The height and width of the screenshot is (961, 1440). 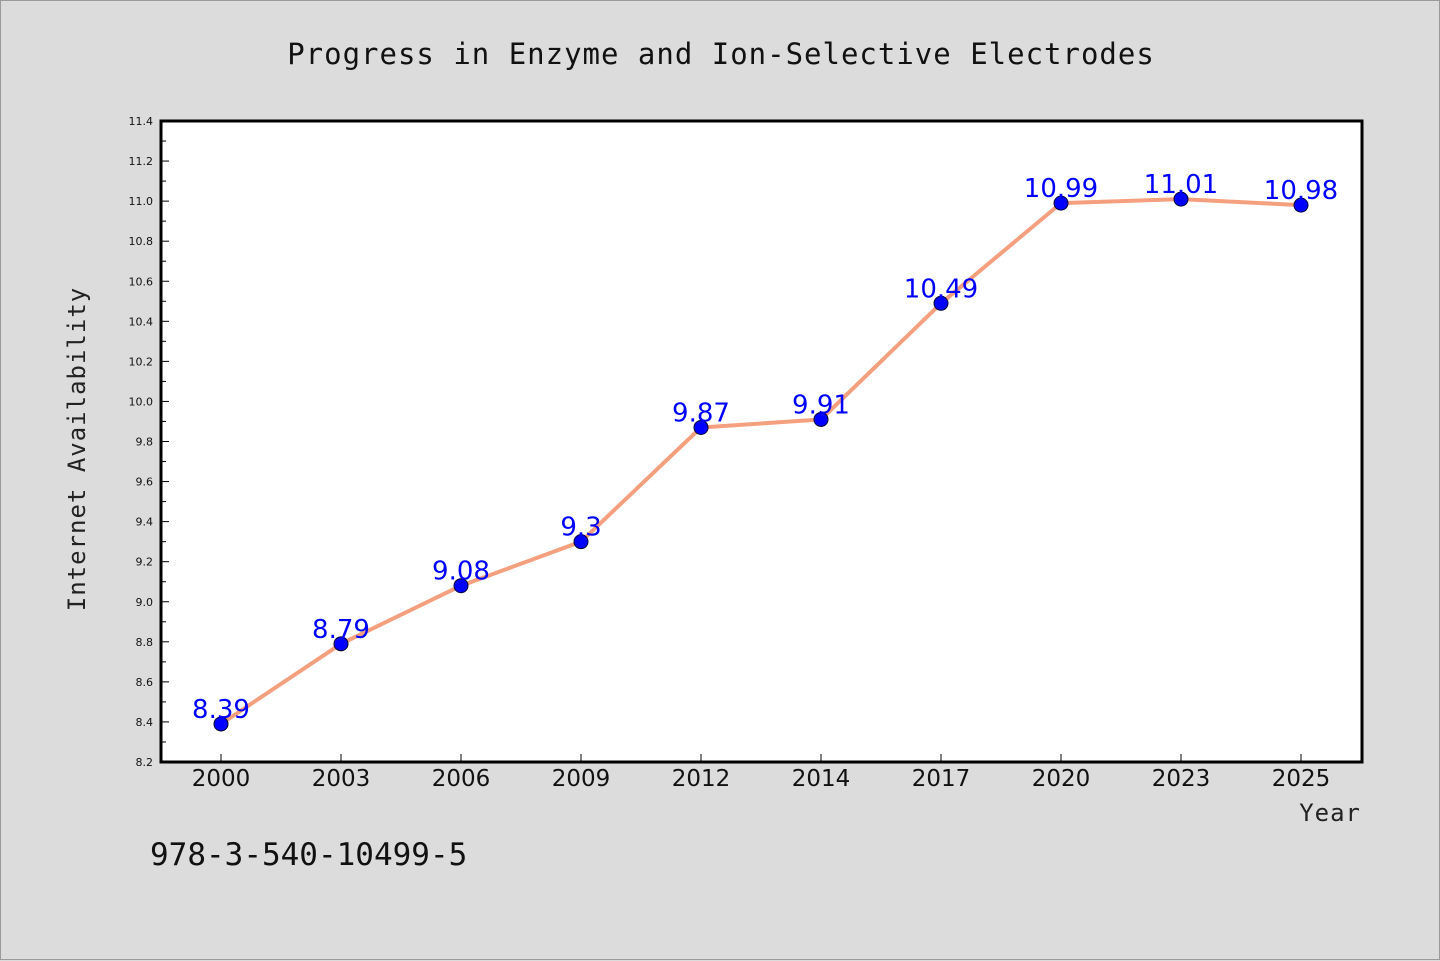 I want to click on x-tick-label: 2014, so click(x=821, y=779).